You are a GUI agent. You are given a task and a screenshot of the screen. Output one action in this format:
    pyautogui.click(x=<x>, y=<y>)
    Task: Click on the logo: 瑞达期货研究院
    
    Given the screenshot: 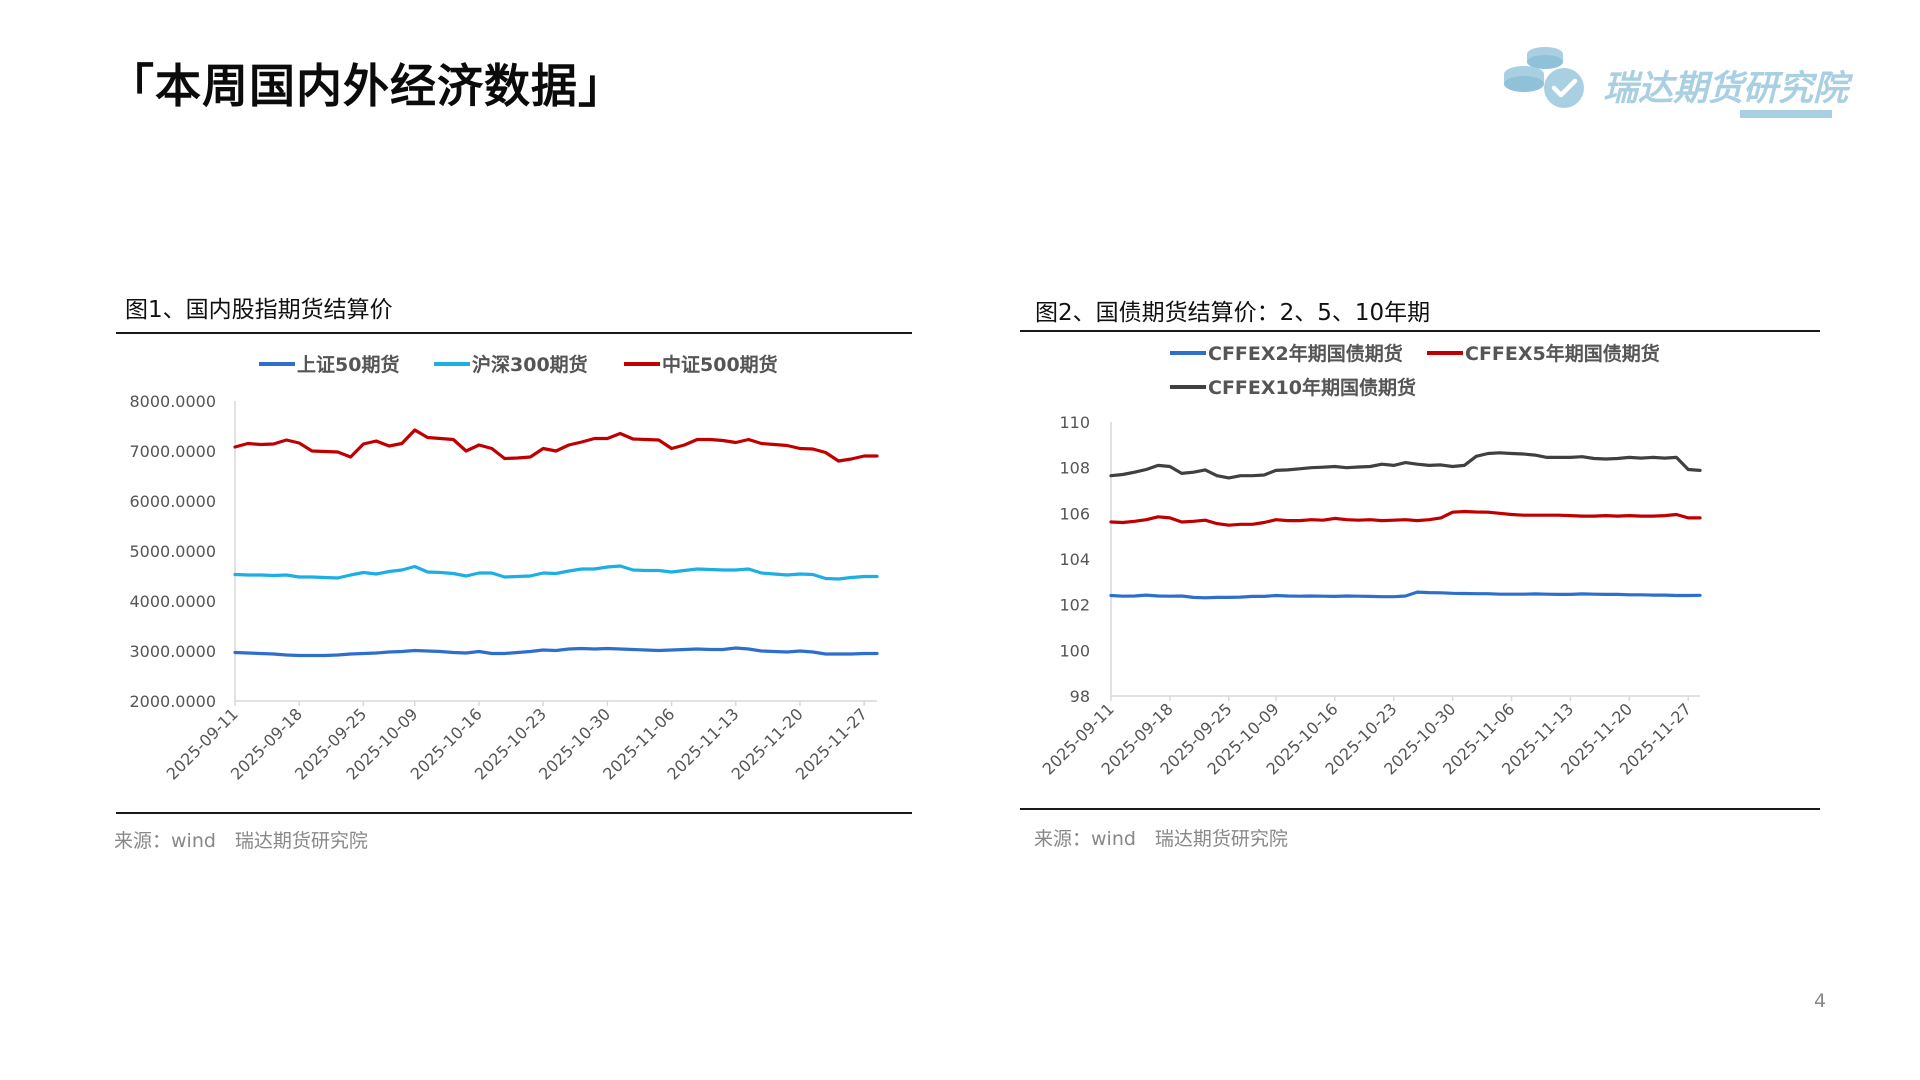 What is the action you would take?
    pyautogui.click(x=1674, y=81)
    